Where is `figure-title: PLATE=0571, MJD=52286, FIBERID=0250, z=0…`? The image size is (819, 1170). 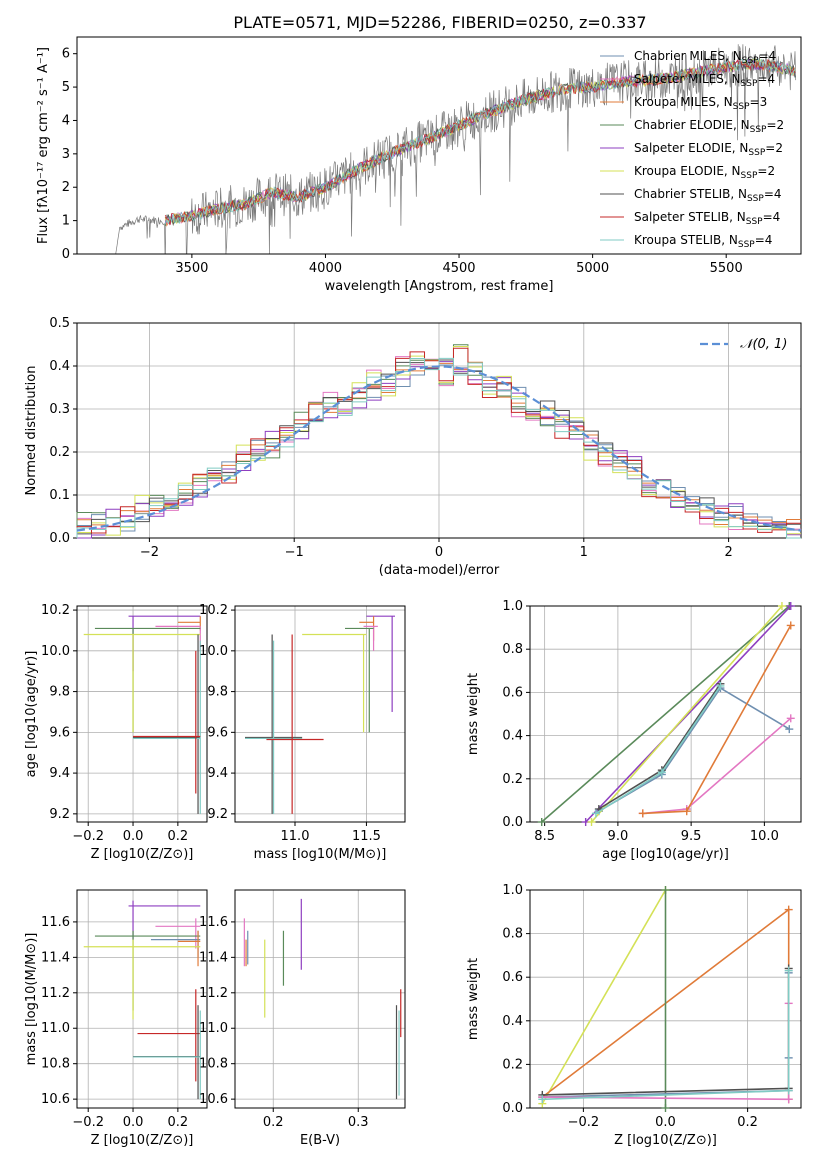
figure-title: PLATE=0571, MJD=52286, FIBERID=0250, z=0… is located at coordinates (439, 22).